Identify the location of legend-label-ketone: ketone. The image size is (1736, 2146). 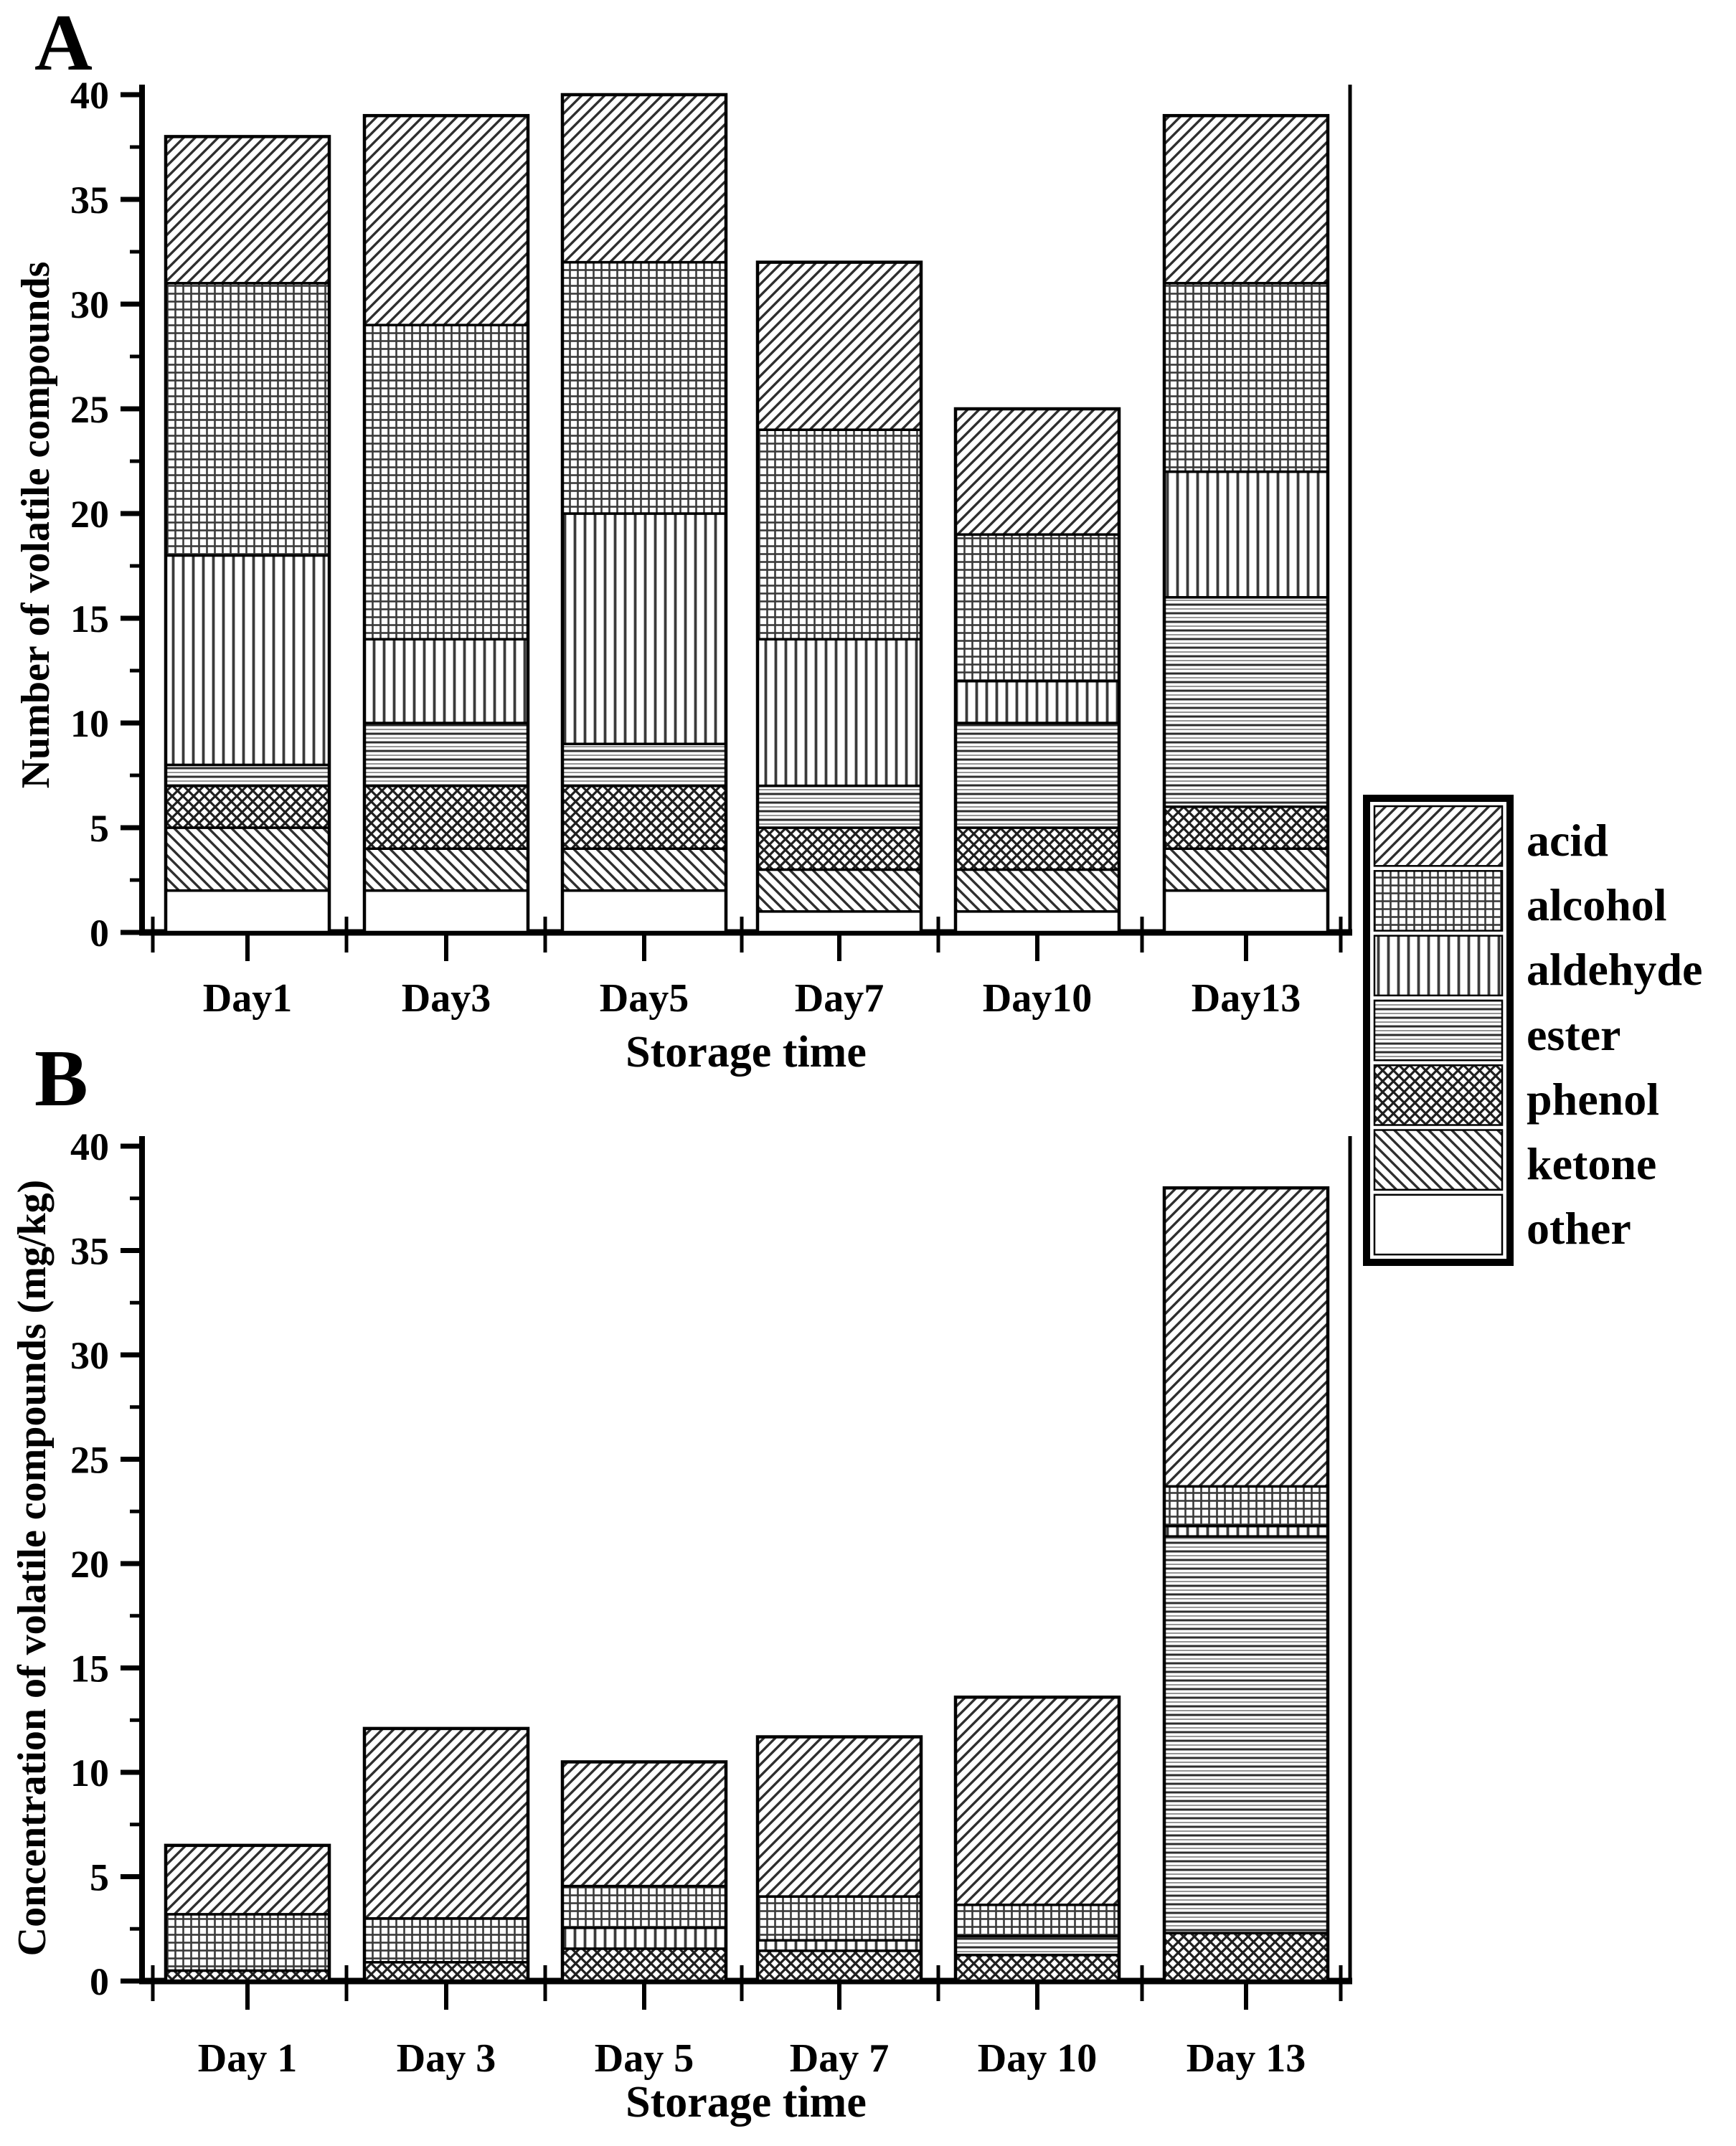
(1592, 1164).